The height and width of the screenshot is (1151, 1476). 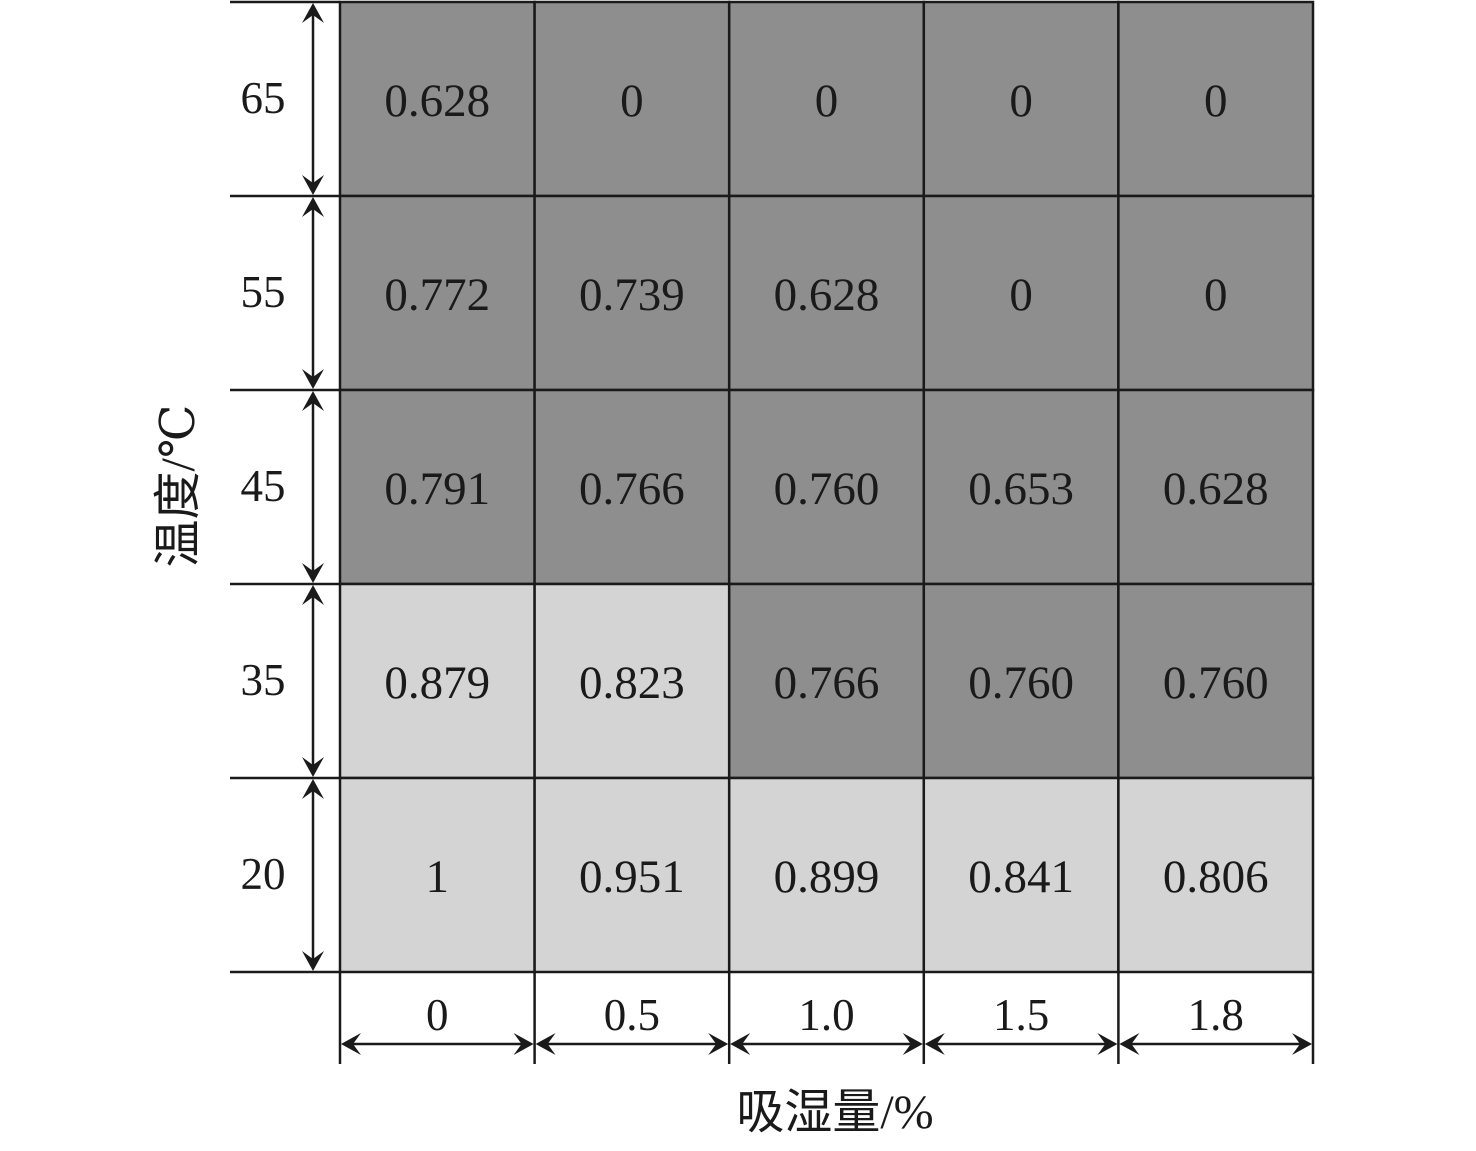 I want to click on cell-value-label: 0.951, so click(x=632, y=877).